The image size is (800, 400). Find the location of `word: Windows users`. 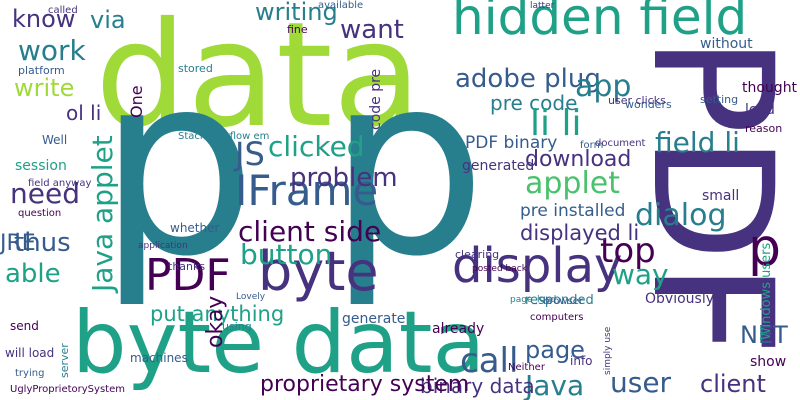

word: Windows users is located at coordinates (766, 291).